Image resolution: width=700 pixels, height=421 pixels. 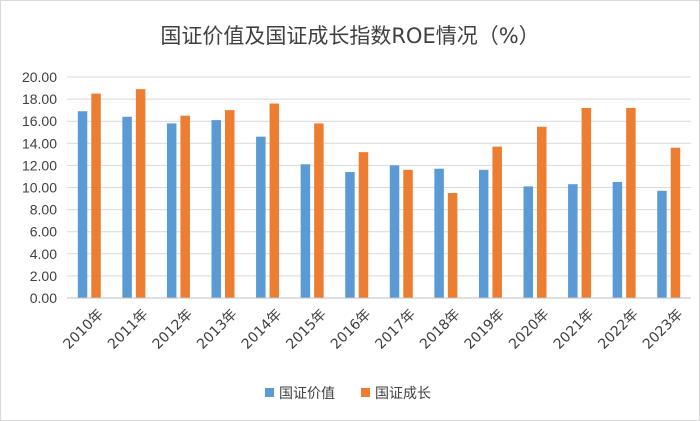 I want to click on legend-item: 国证价值, so click(x=300, y=394).